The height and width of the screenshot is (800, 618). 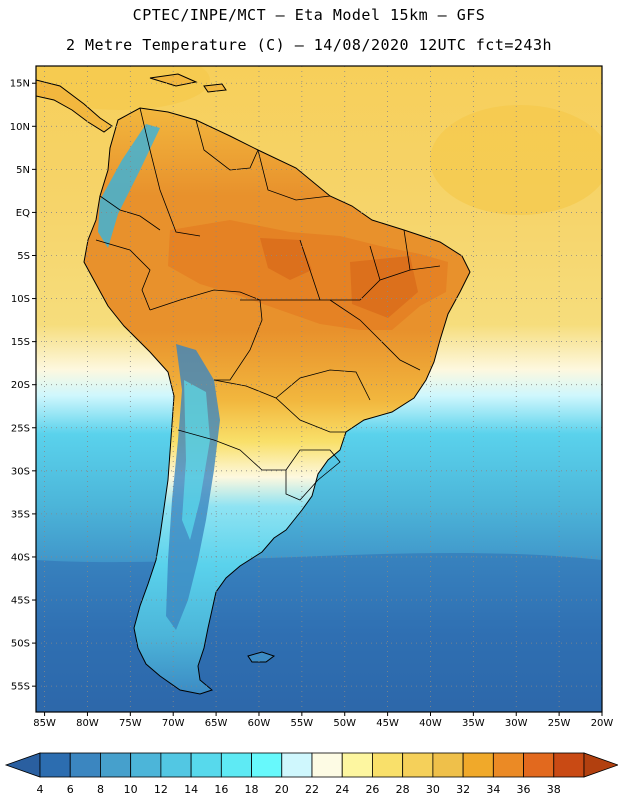 What do you see at coordinates (173, 723) in the screenshot?
I see `lon-tick-label: 70W` at bounding box center [173, 723].